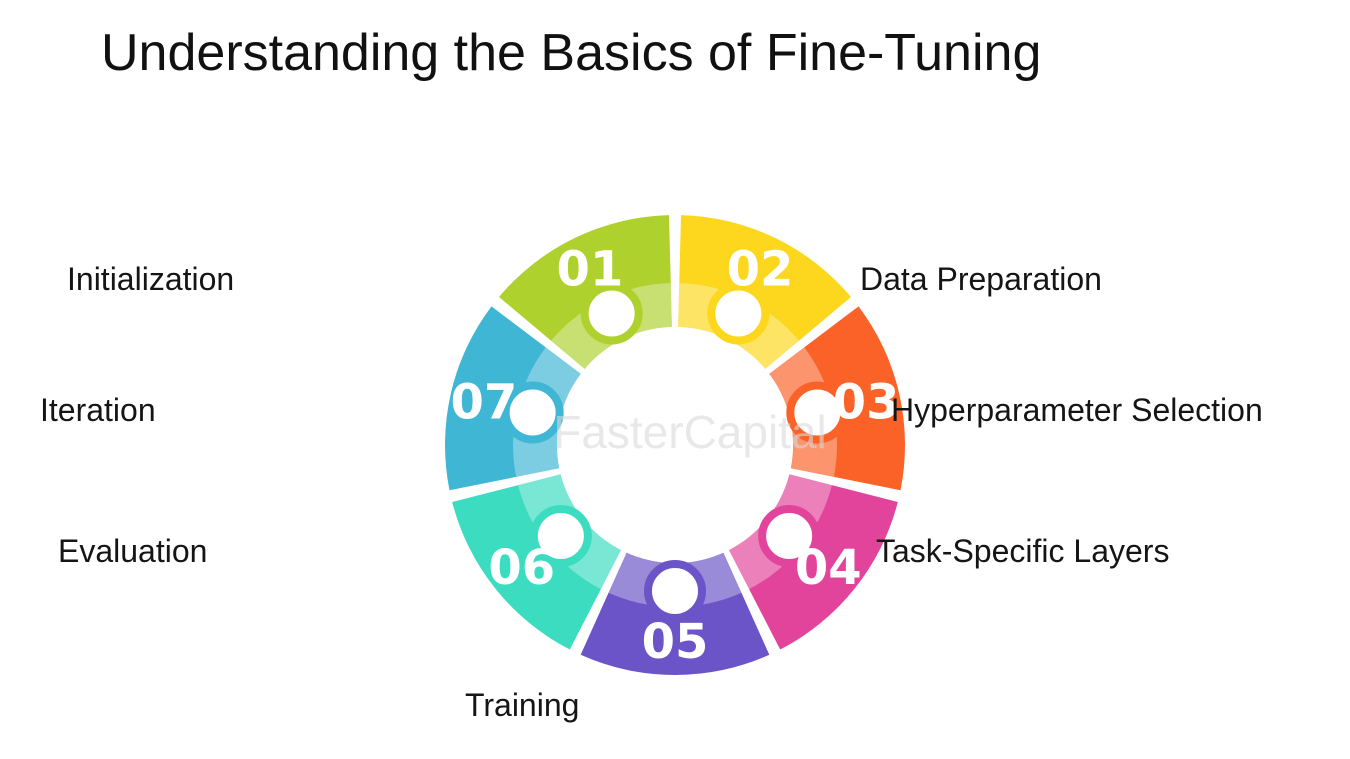 The width and height of the screenshot is (1350, 759). I want to click on label-iteration: Iteration, so click(98, 410).